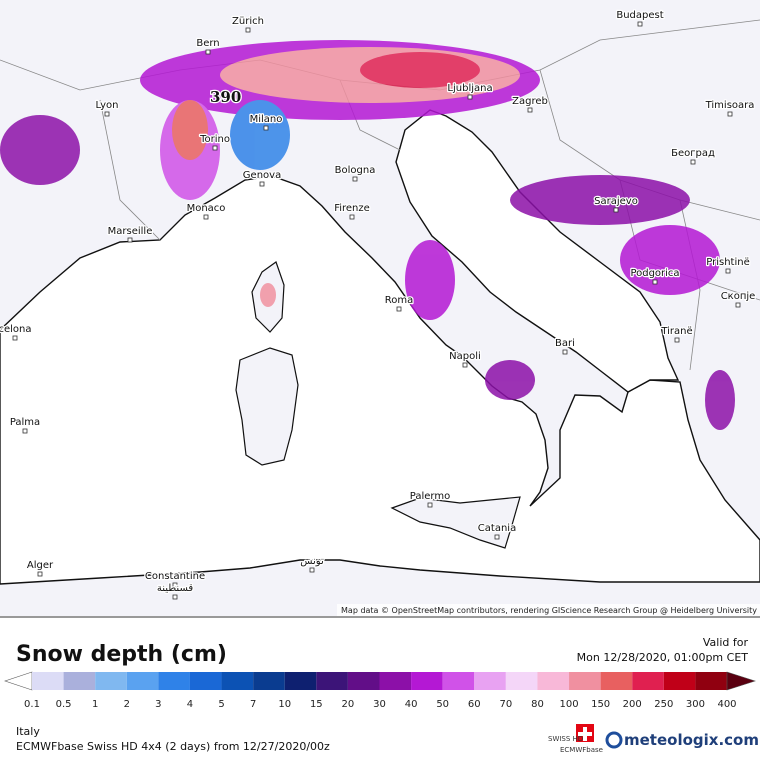 Image resolution: width=760 pixels, height=760 pixels. I want to click on city-label: Alger, so click(40, 565).